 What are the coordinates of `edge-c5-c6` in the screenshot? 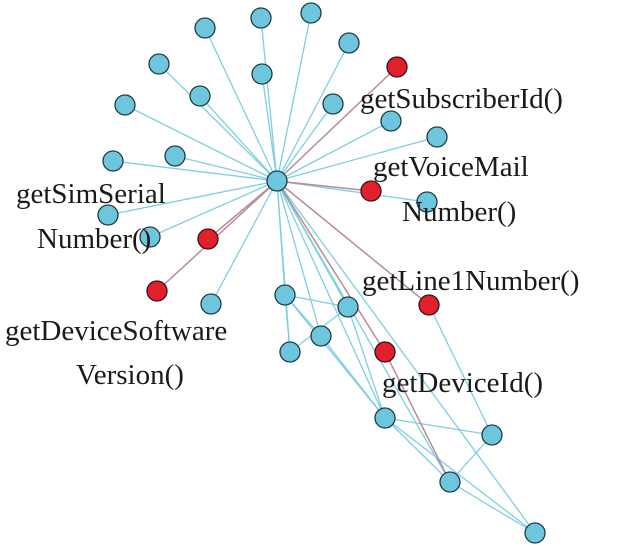 It's located at (438, 426).